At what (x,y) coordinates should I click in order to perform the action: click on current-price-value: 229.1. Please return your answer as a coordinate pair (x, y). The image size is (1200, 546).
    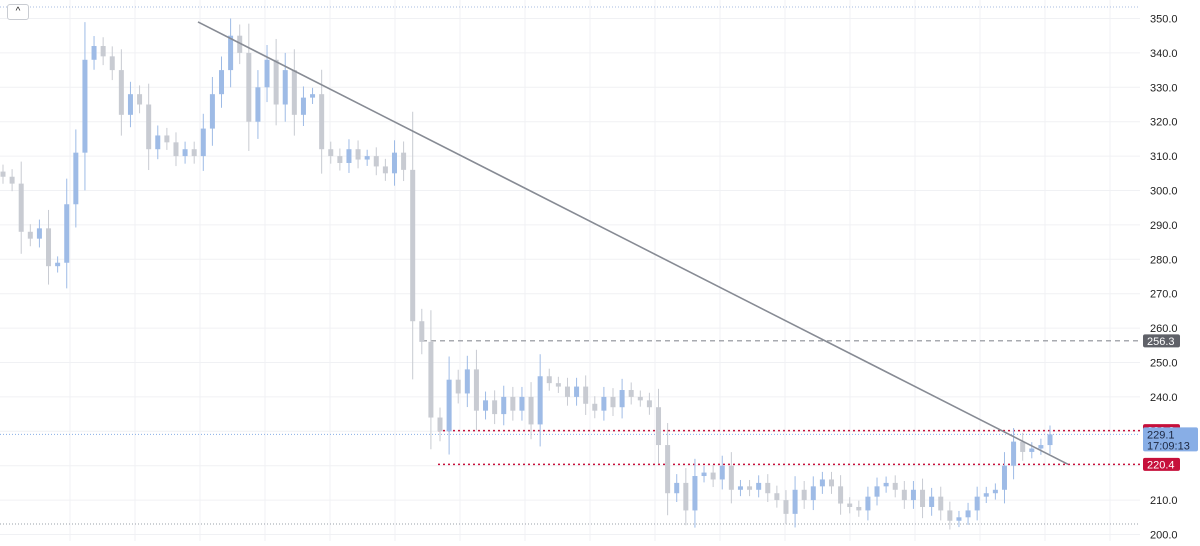
    Looking at the image, I should click on (1161, 435).